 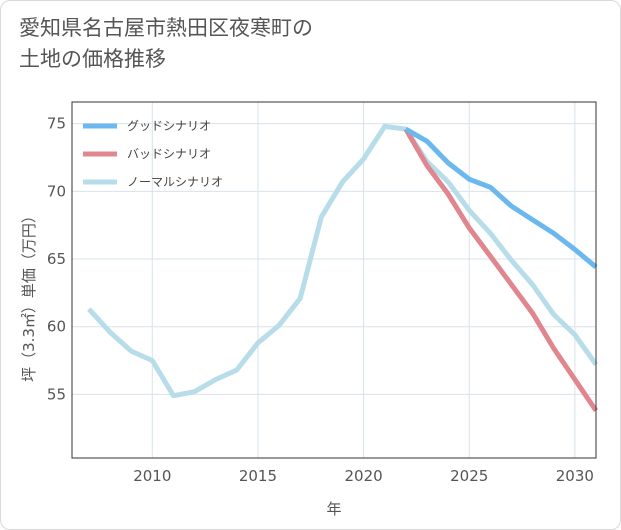 I want to click on legend-label: グッドシナリオ, so click(x=169, y=126).